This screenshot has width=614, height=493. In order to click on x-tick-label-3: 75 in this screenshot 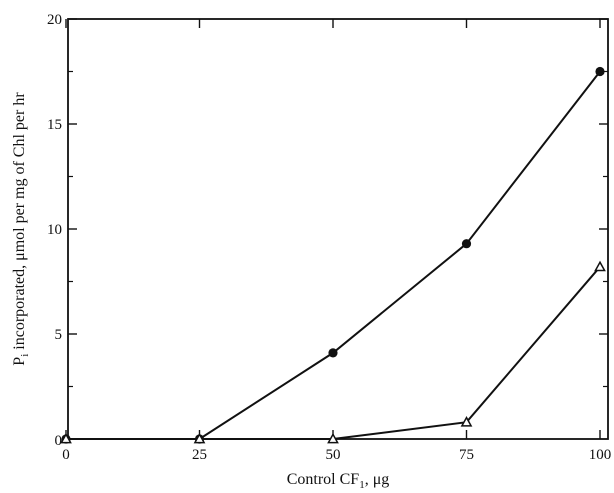, I will do `click(466, 455)`.